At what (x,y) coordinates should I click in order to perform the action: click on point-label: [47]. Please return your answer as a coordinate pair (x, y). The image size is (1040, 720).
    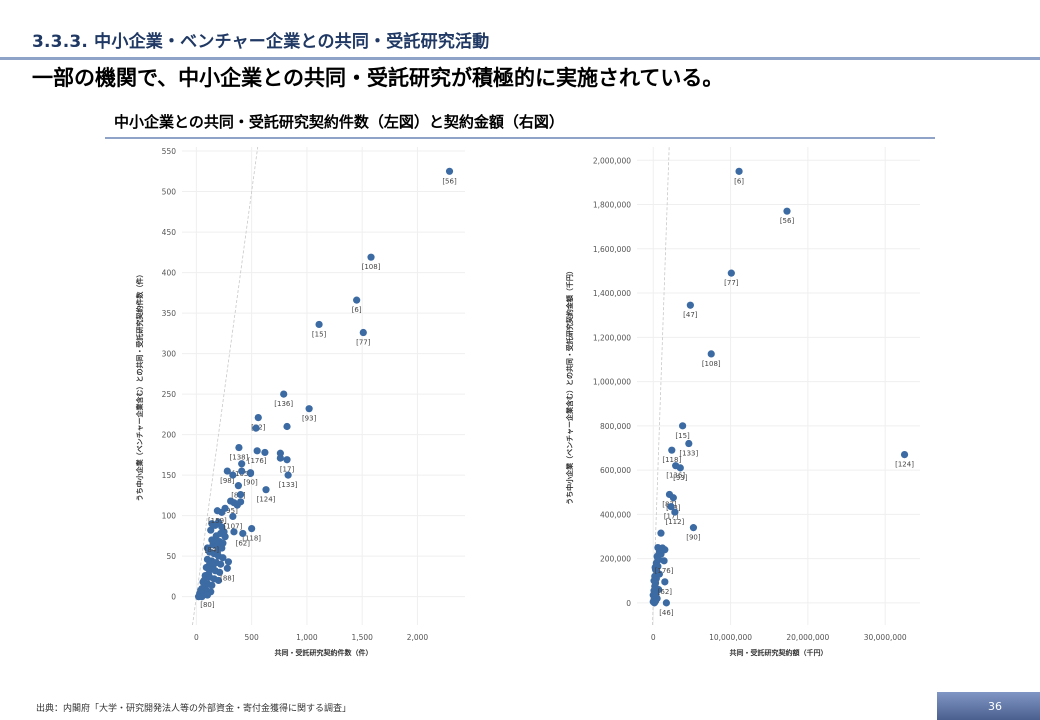
    Looking at the image, I should click on (690, 315).